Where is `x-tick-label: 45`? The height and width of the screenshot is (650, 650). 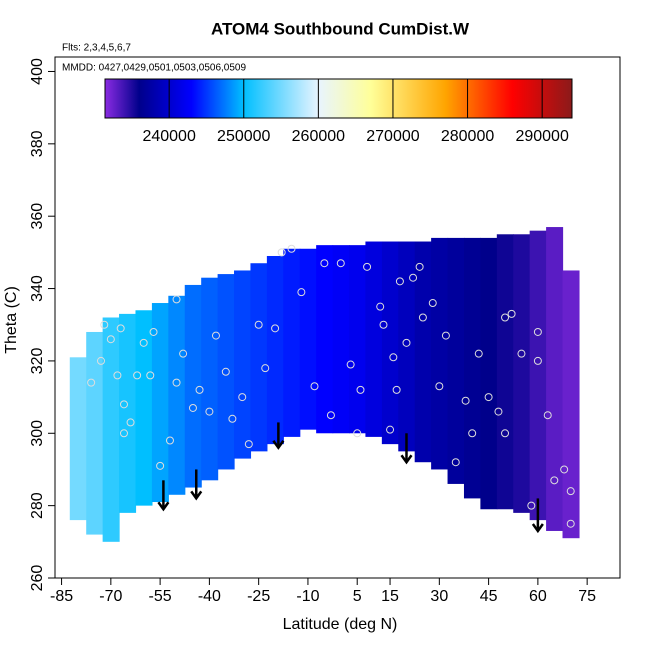 x-tick-label: 45 is located at coordinates (489, 596).